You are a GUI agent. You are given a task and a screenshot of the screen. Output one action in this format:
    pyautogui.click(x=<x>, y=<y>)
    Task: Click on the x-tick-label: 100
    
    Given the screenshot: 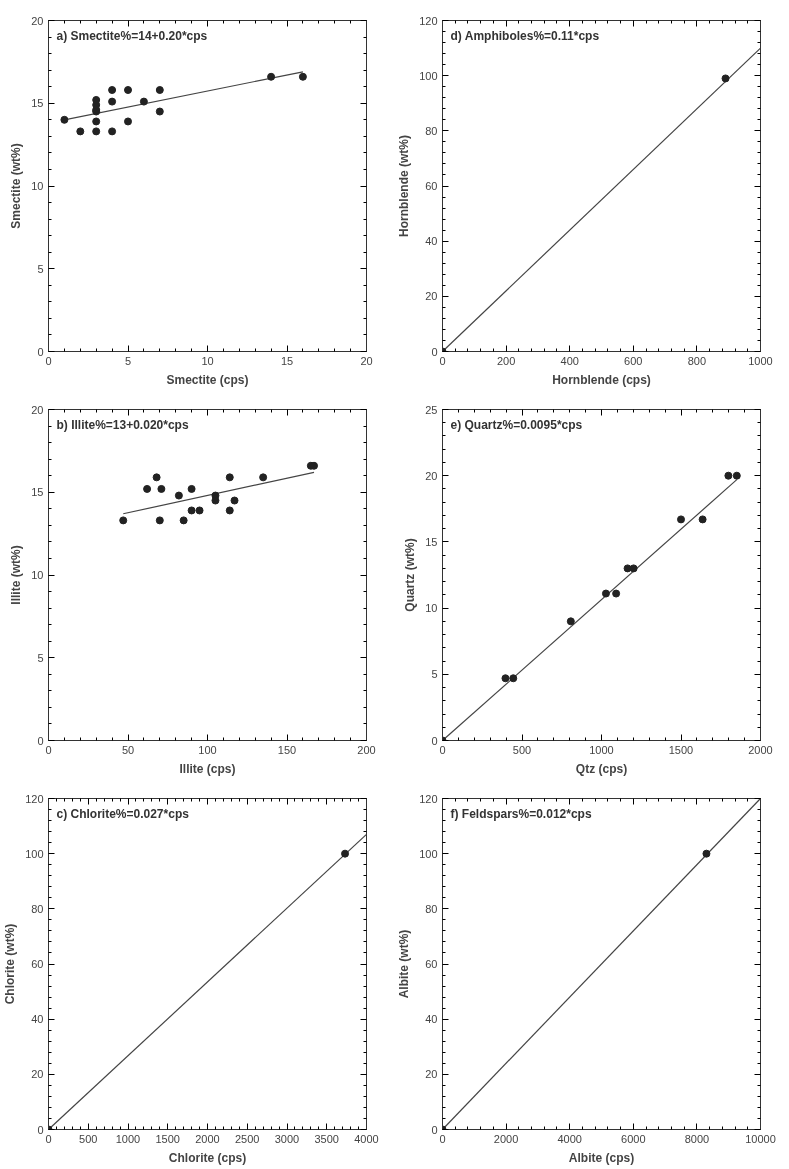 What is the action you would take?
    pyautogui.click(x=207, y=749)
    